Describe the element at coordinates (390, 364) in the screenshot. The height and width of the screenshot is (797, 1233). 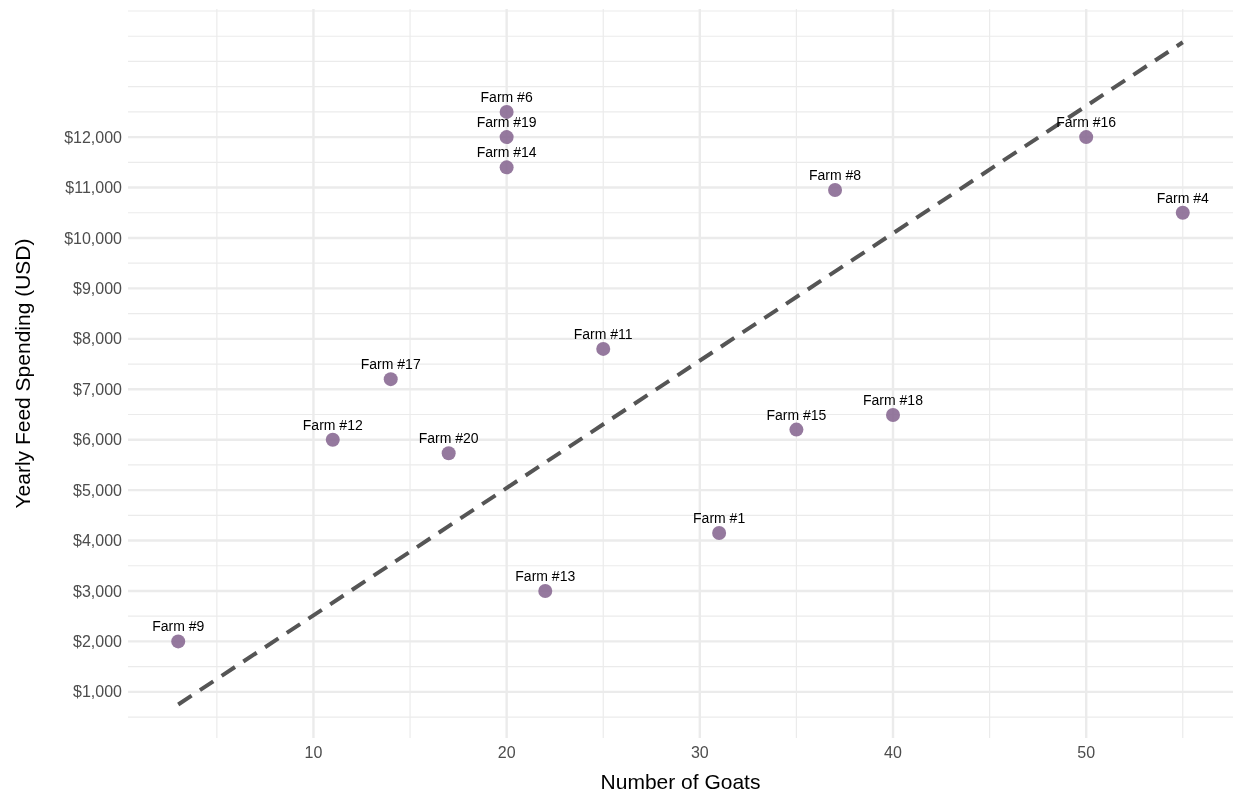
I see `annotation: Farm #17` at that location.